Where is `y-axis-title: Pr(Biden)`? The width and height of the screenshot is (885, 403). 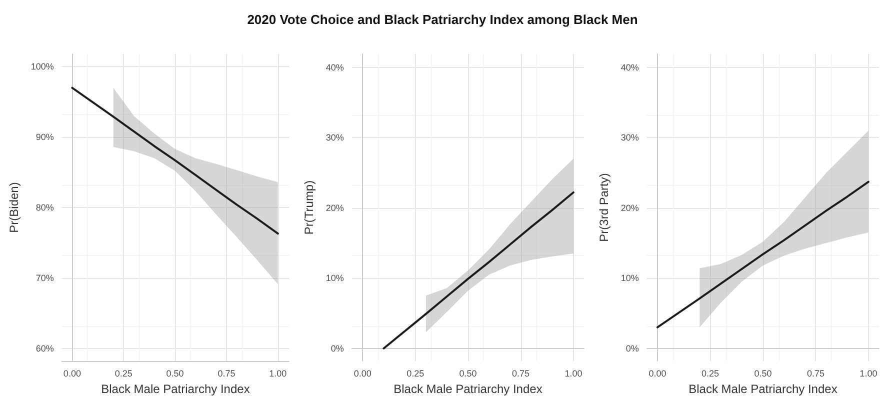 y-axis-title: Pr(Biden) is located at coordinates (14, 207).